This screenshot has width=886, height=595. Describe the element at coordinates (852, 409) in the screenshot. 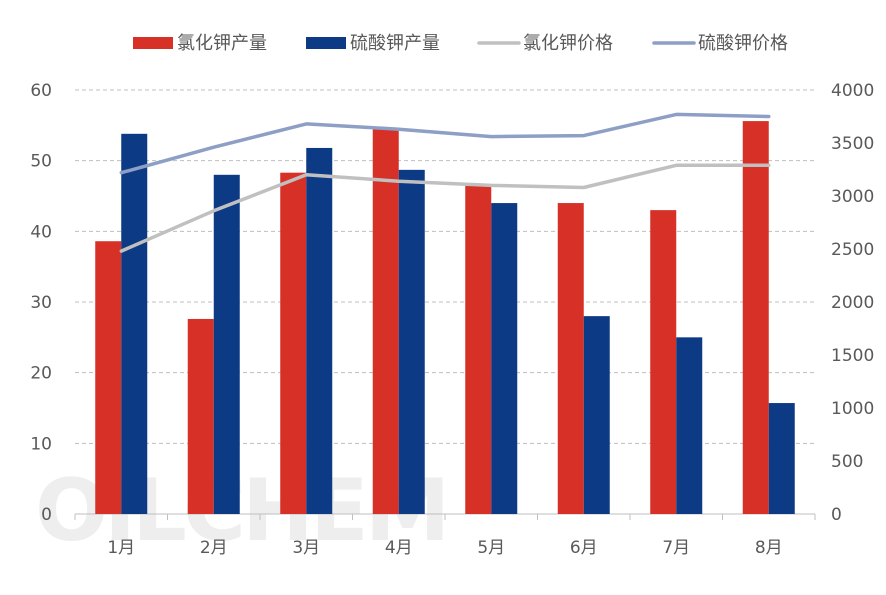

I see `y-right-tick-label: 1000` at that location.